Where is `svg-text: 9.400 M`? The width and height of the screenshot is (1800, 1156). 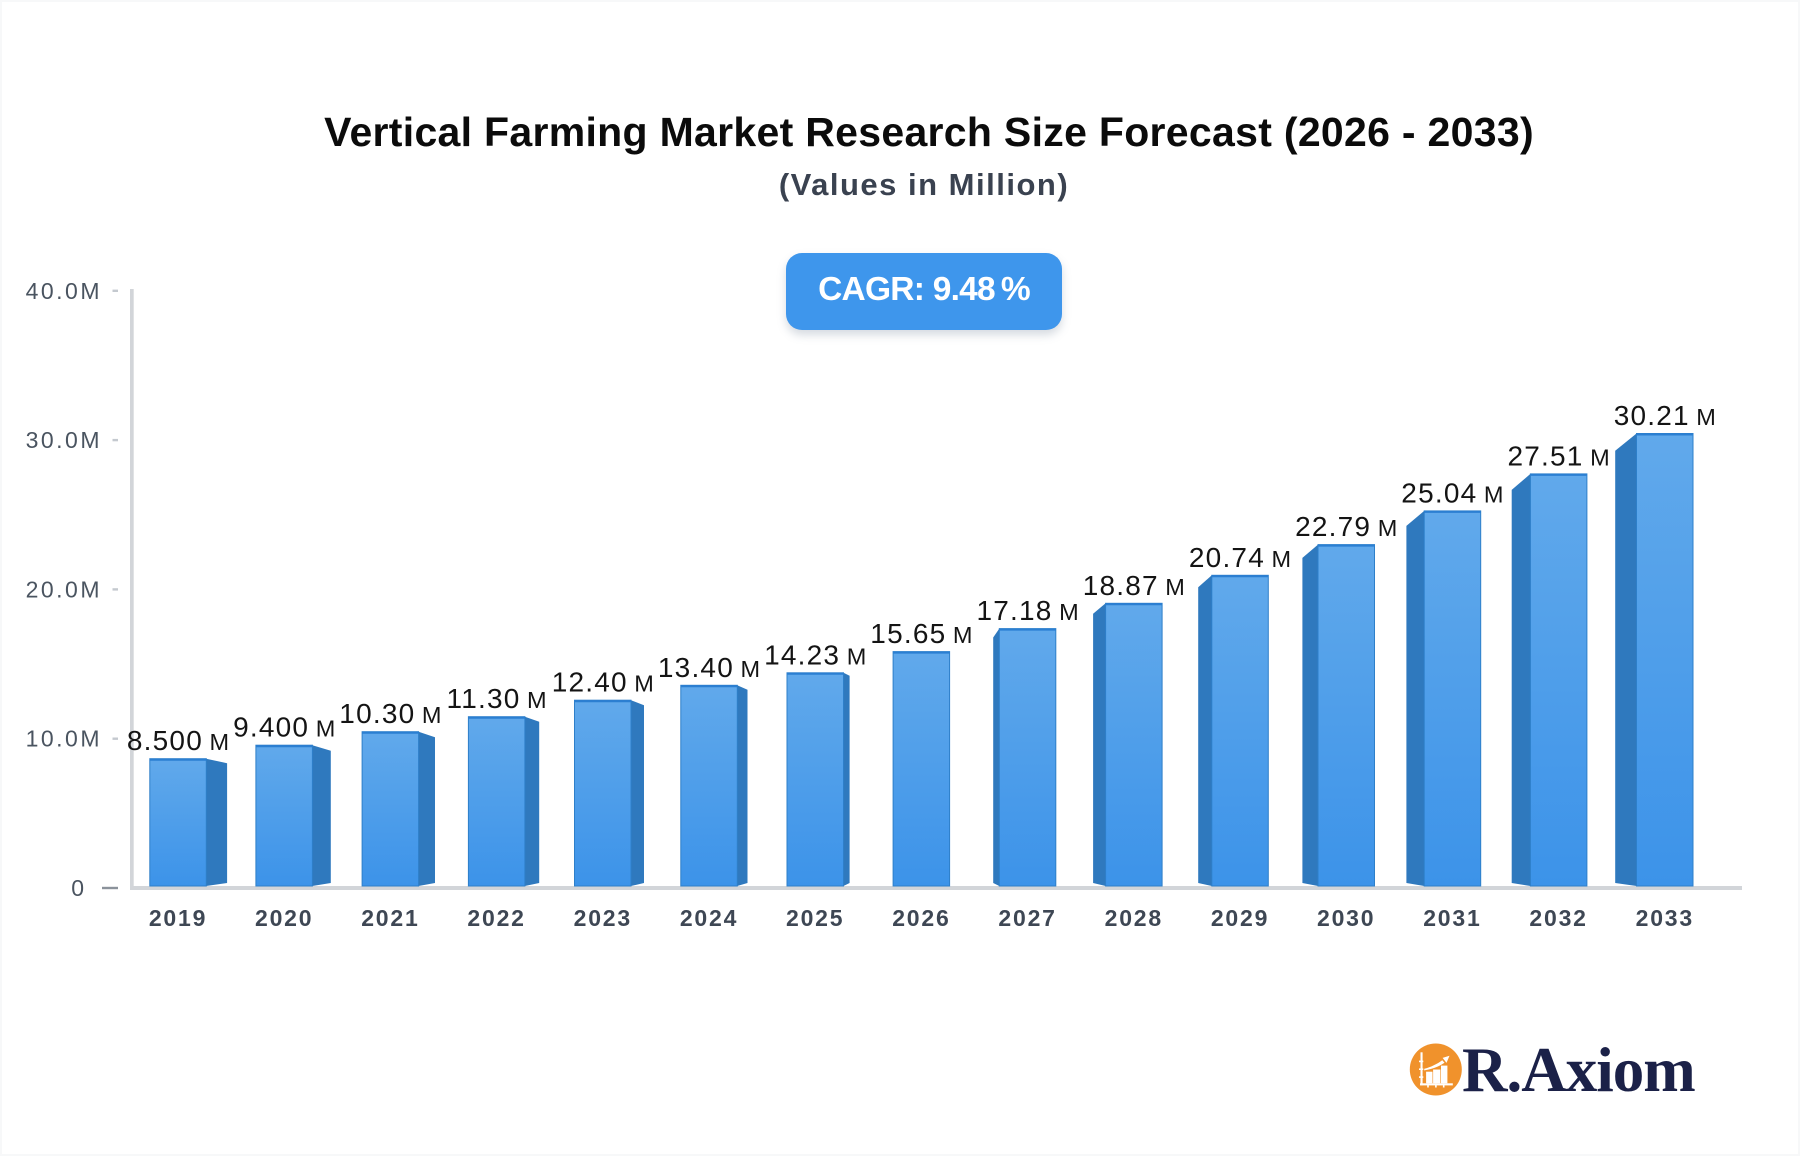
svg-text: 9.400 M is located at coordinates (284, 727).